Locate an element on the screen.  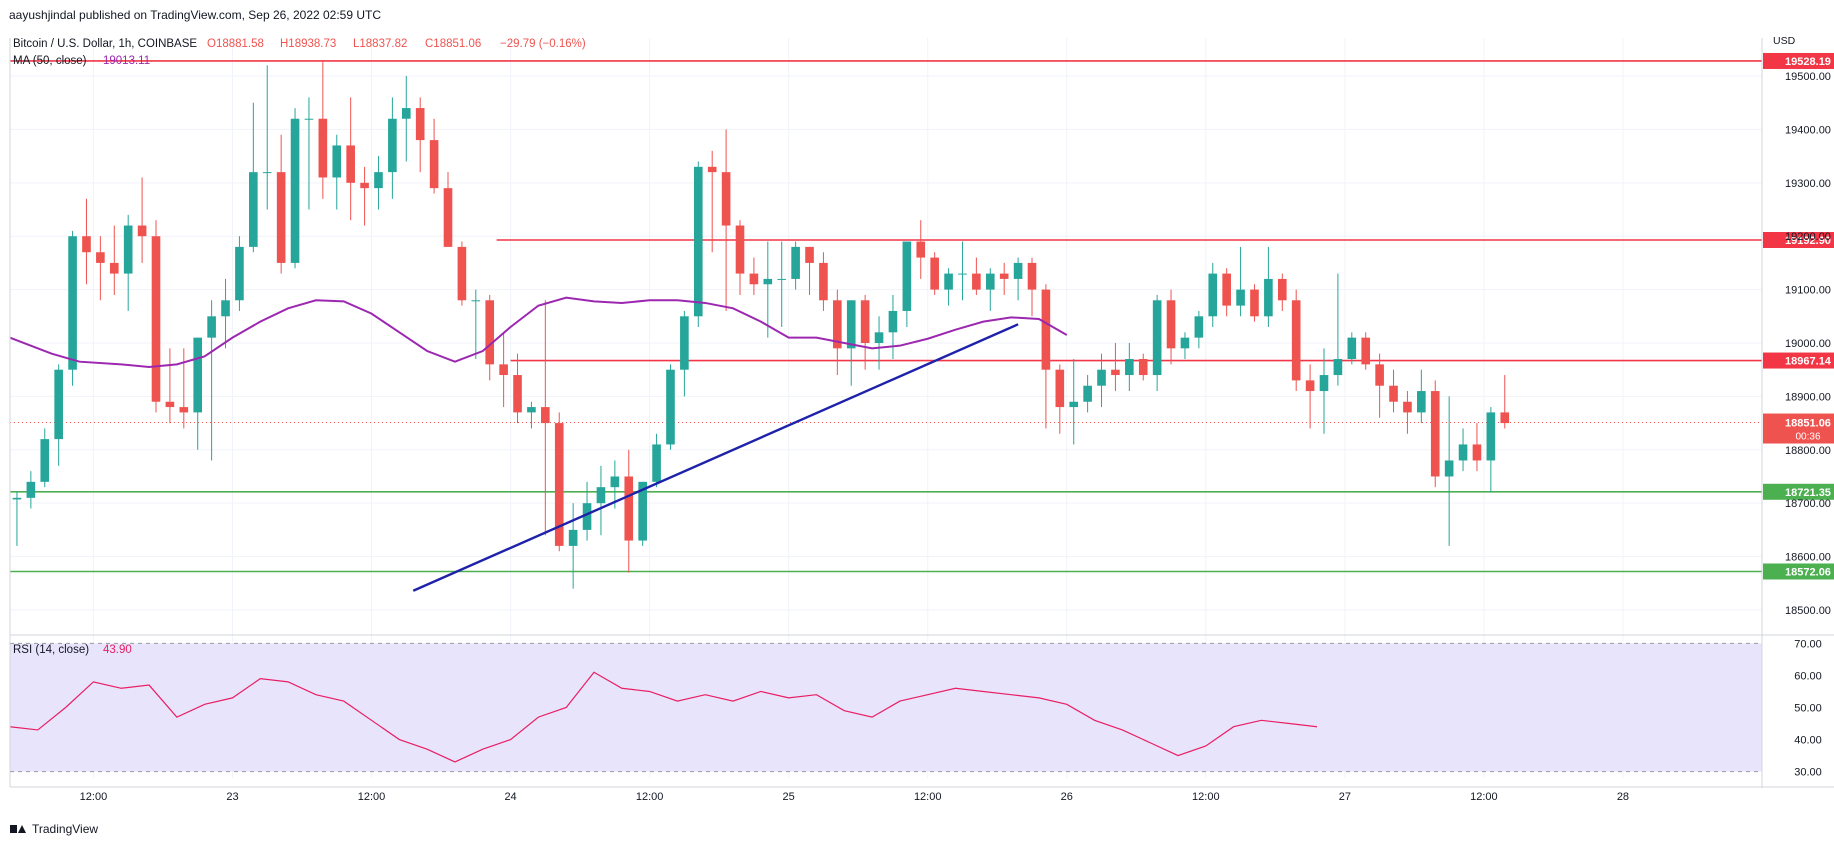
rsi-band is located at coordinates (886, 707).